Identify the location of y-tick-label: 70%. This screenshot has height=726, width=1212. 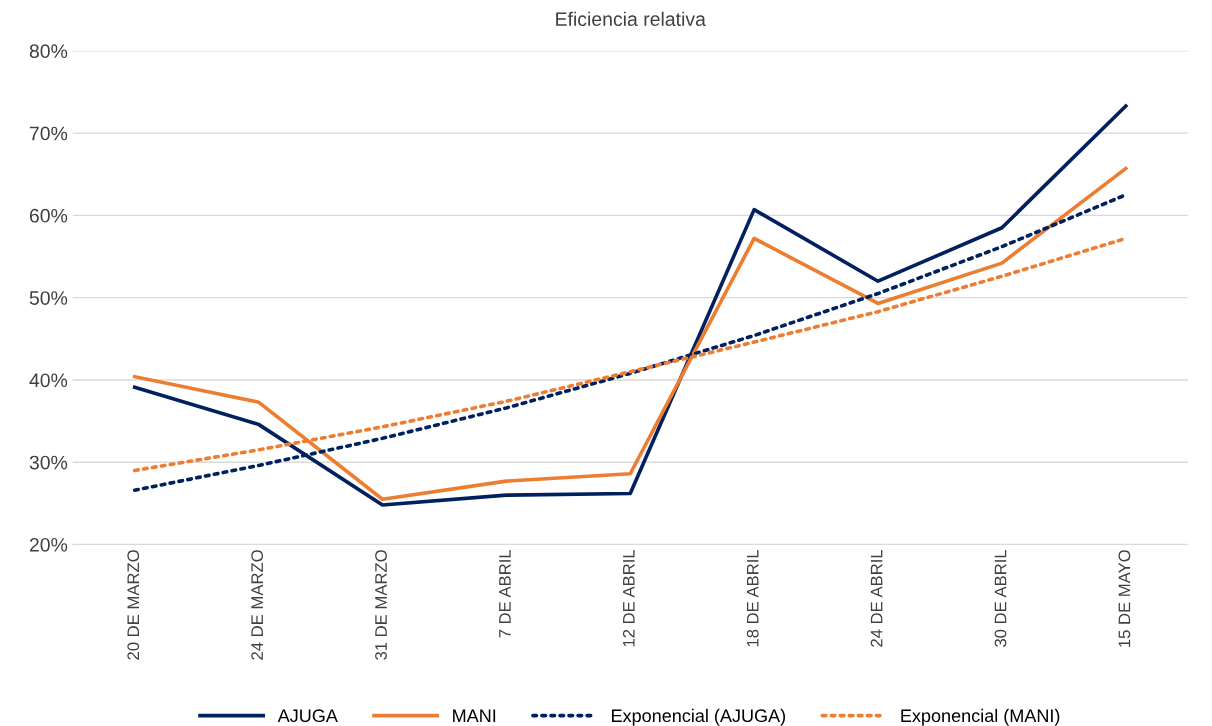
(48, 133).